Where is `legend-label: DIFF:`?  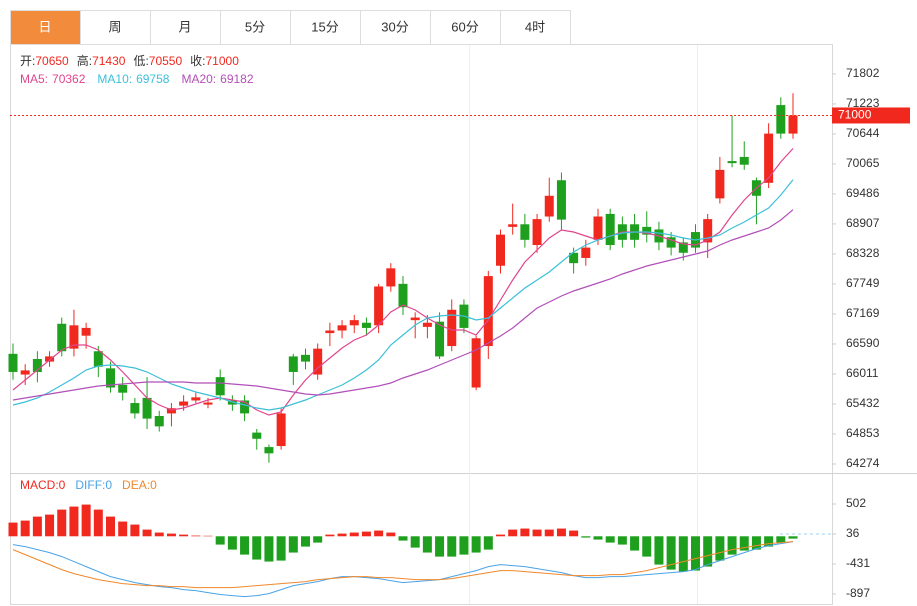
legend-label: DIFF: is located at coordinates (90, 485).